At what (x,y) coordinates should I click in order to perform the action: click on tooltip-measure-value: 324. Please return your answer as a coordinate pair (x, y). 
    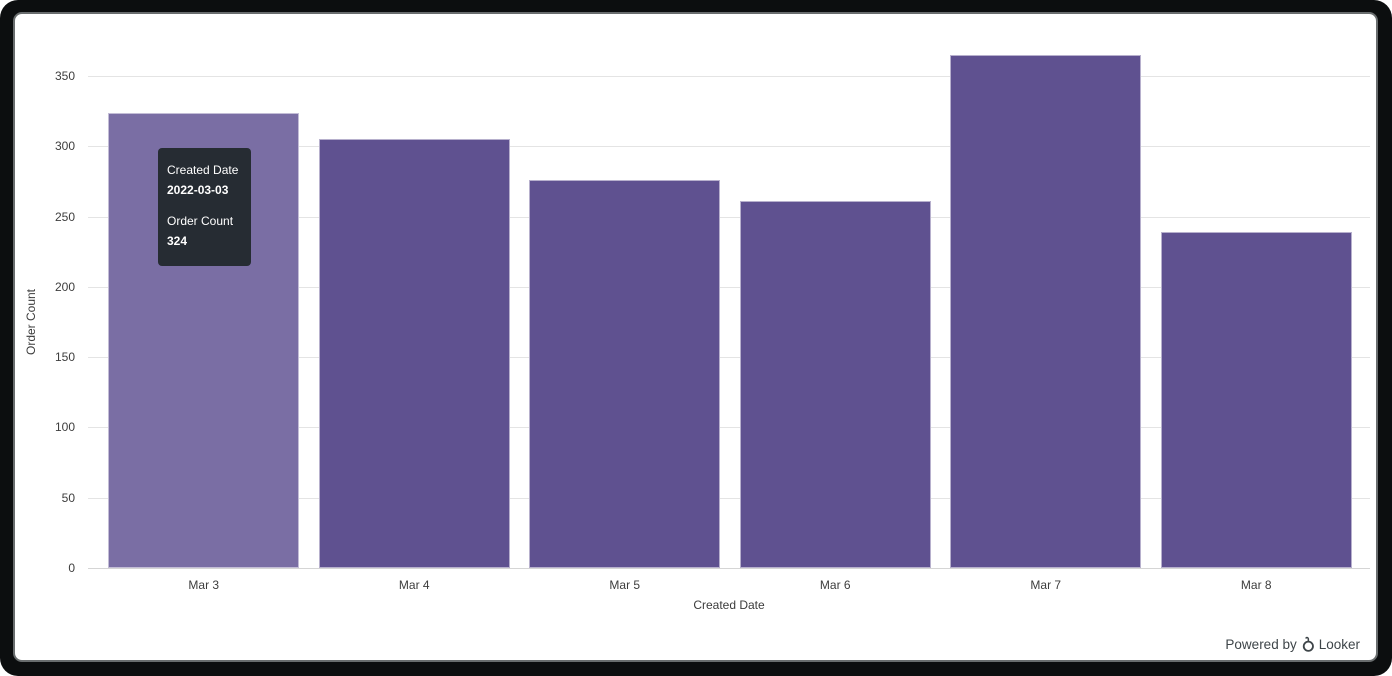
    Looking at the image, I should click on (177, 241).